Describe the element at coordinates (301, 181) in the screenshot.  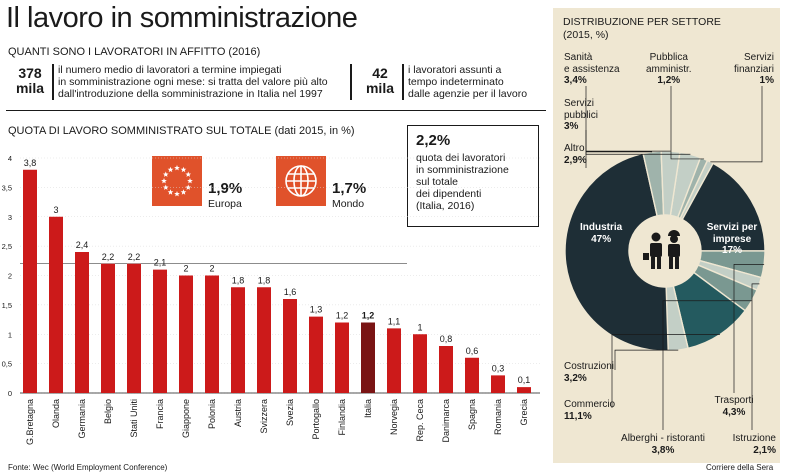
I see `globe-icon` at that location.